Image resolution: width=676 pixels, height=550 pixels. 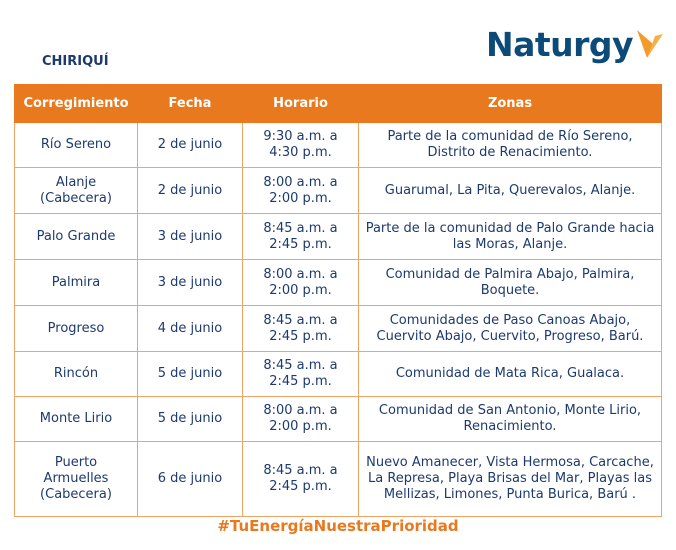 I want to click on table-cell: Palmira, so click(x=76, y=282).